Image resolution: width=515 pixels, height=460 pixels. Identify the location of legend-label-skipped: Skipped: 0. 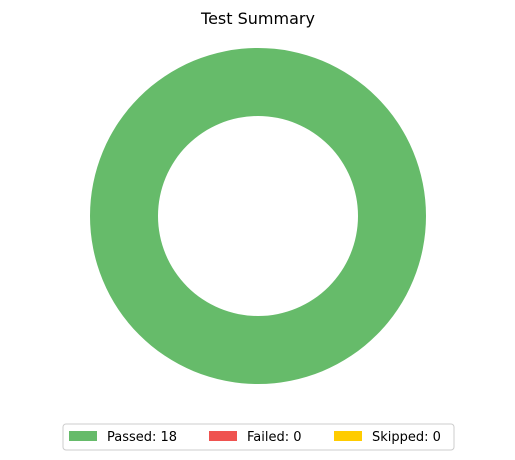
(406, 437).